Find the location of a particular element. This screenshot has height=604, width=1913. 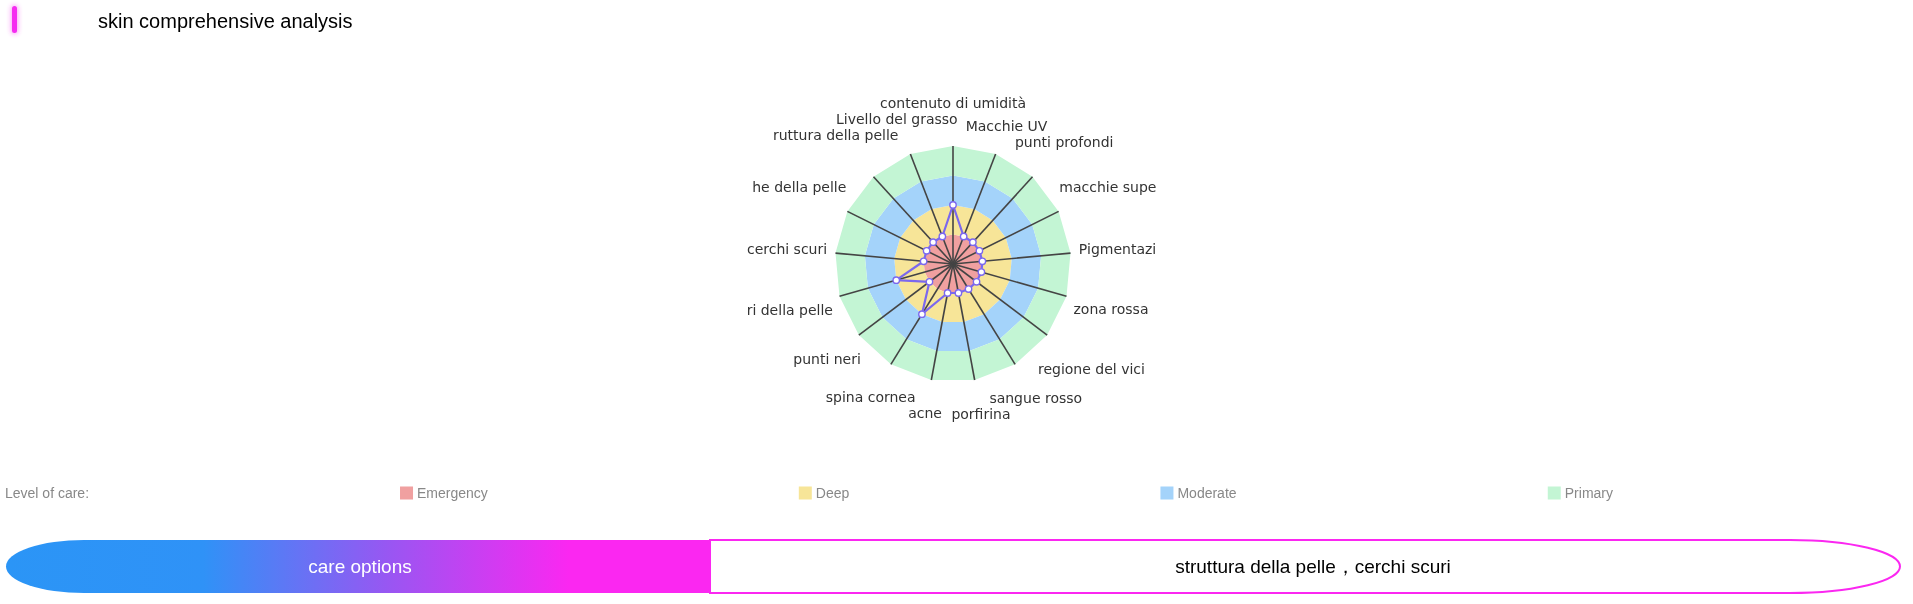

spoke-label: punti profondi is located at coordinates (1064, 141).